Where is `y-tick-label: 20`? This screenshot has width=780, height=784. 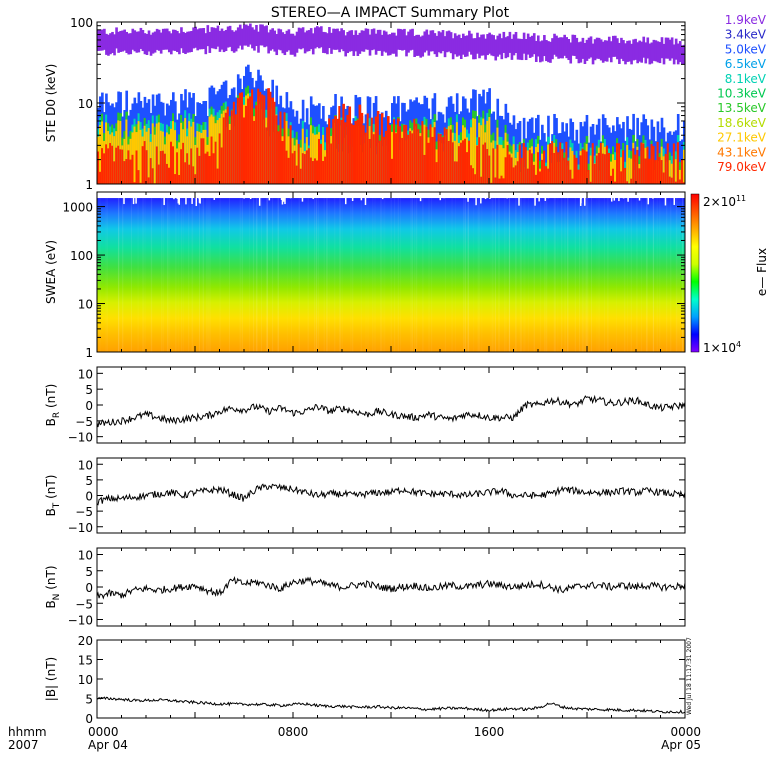 y-tick-label: 20 is located at coordinates (85, 641).